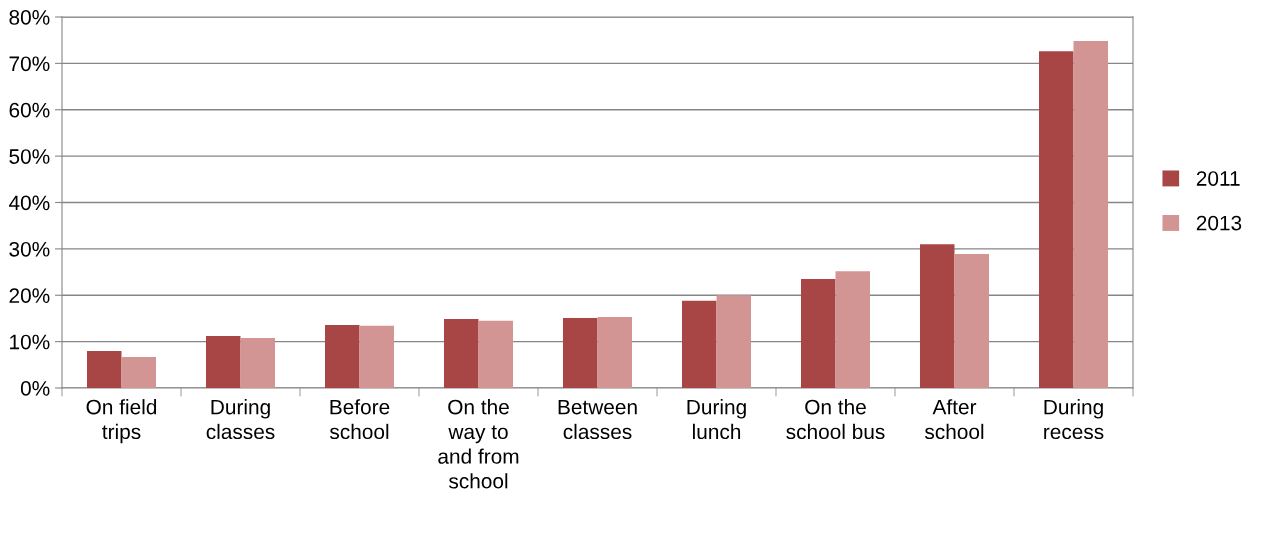 The image size is (1263, 535). Describe the element at coordinates (359, 419) in the screenshot. I see `x-tick-label: Before school` at that location.